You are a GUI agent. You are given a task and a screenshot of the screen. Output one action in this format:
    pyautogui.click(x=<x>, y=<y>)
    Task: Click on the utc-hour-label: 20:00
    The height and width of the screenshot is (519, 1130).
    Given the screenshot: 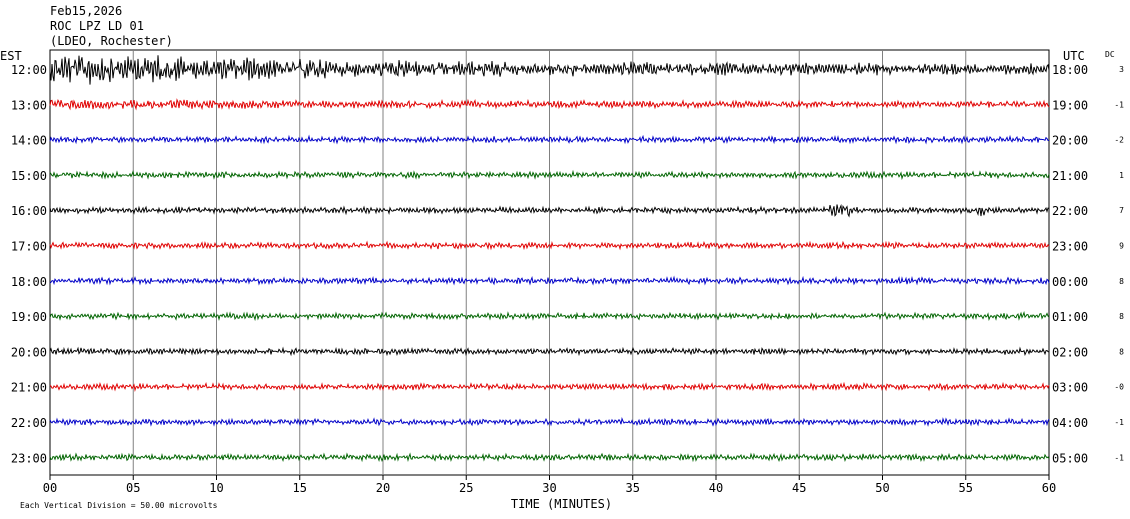 What is the action you would take?
    pyautogui.click(x=1070, y=141)
    